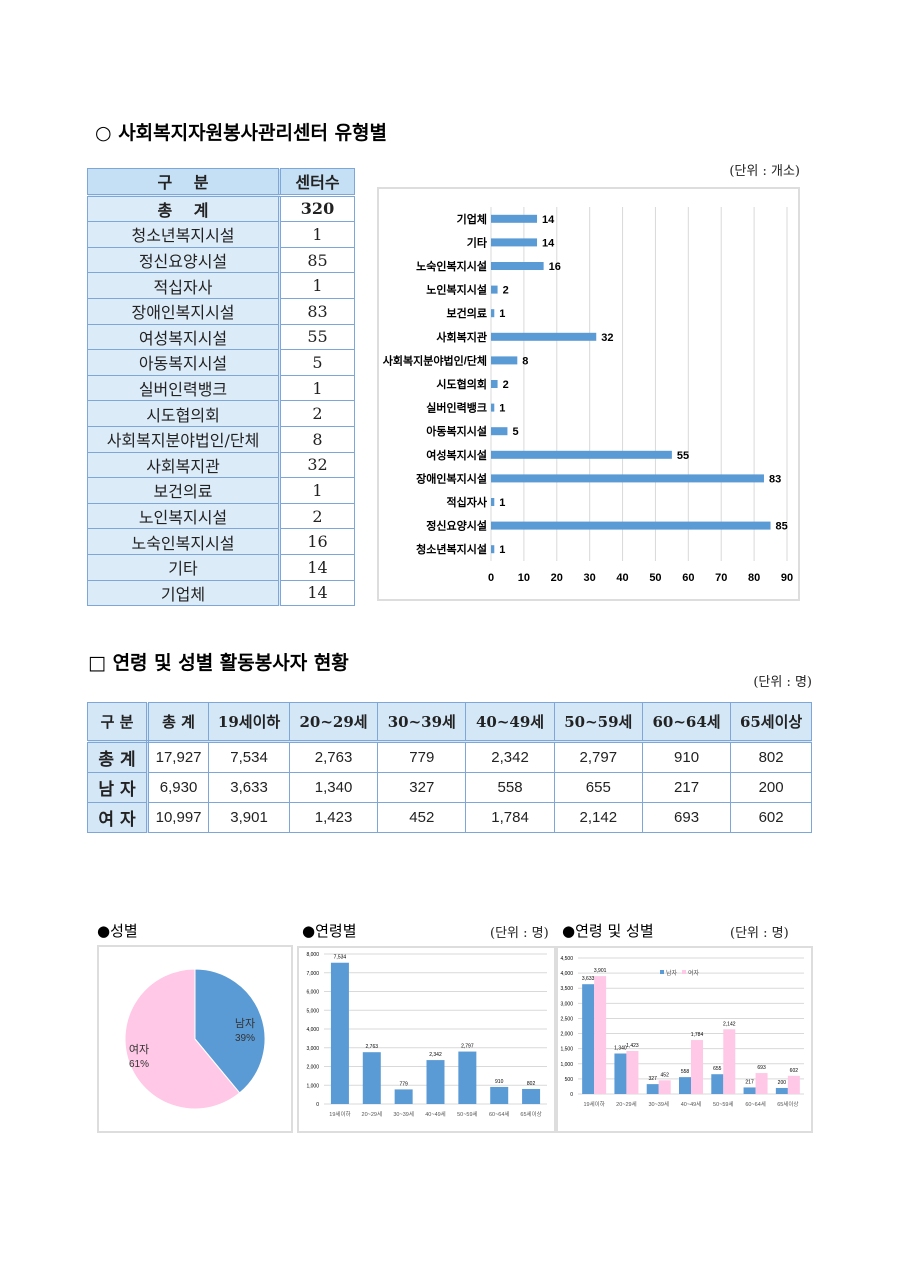 This screenshot has height=1273, width=900. Describe the element at coordinates (339, 1114) in the screenshot. I see `x-tick-label: 19세이하` at that location.